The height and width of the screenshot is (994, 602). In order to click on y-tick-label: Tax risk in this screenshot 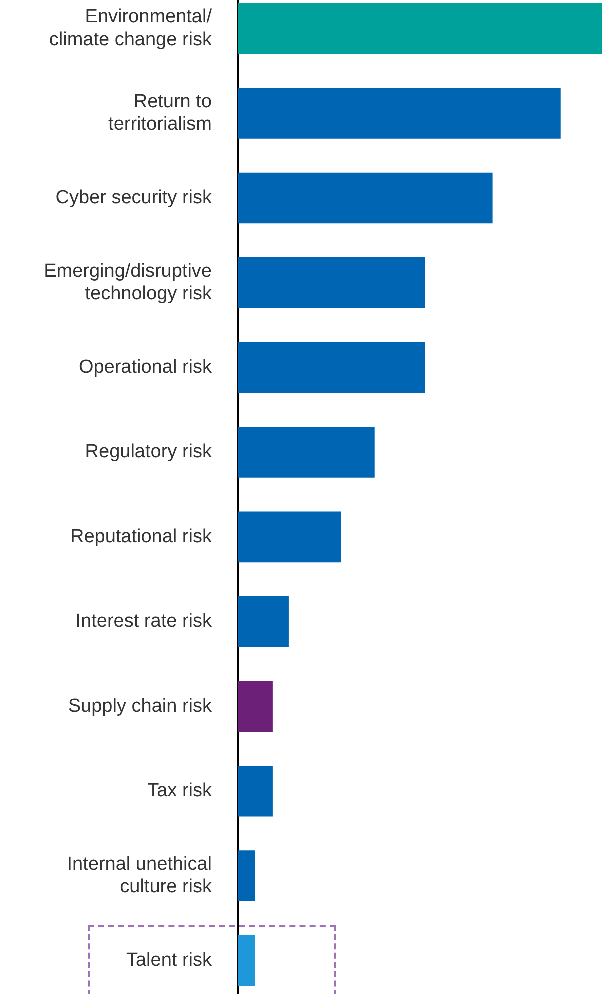, I will do `click(180, 791)`.